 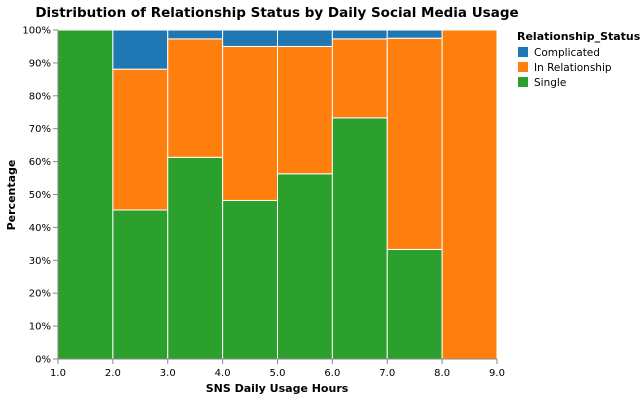 What do you see at coordinates (523, 52) in the screenshot?
I see `legend-swatch-complicated` at bounding box center [523, 52].